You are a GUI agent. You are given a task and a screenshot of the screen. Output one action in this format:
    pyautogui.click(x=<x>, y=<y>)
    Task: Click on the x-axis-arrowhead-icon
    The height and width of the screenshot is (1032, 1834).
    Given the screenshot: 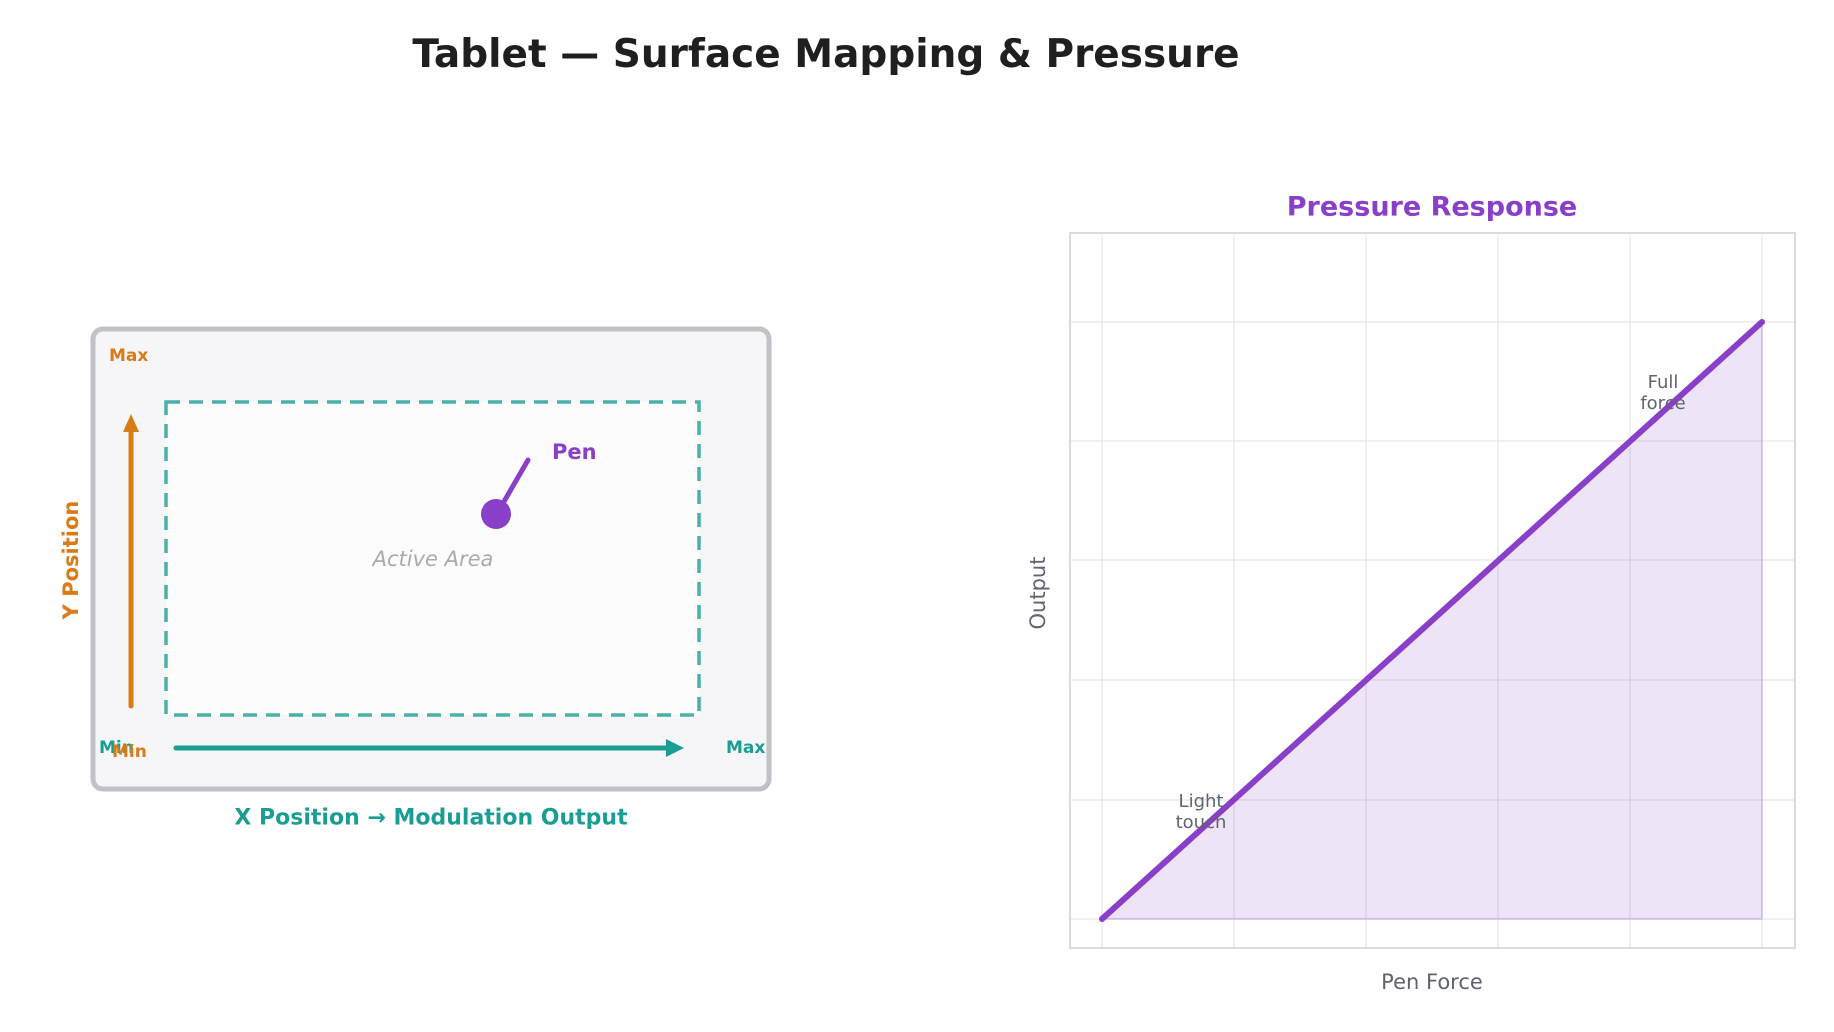 What is the action you would take?
    pyautogui.click(x=675, y=748)
    